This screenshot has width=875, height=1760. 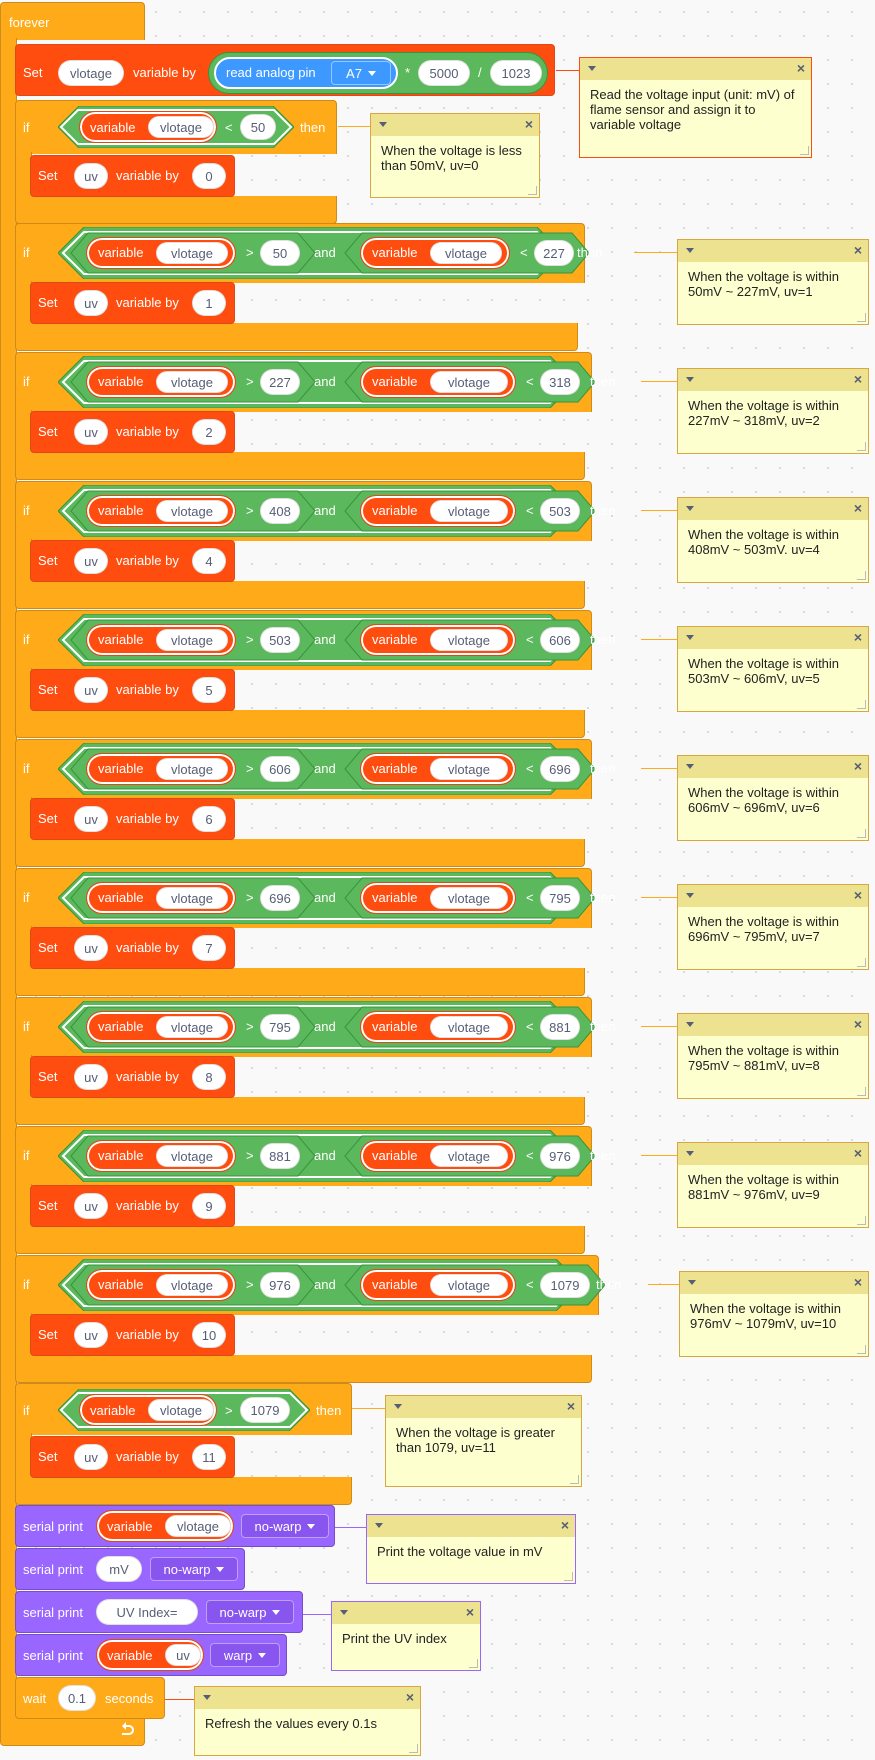 What do you see at coordinates (209, 1206) in the screenshot?
I see `value-field: 9` at bounding box center [209, 1206].